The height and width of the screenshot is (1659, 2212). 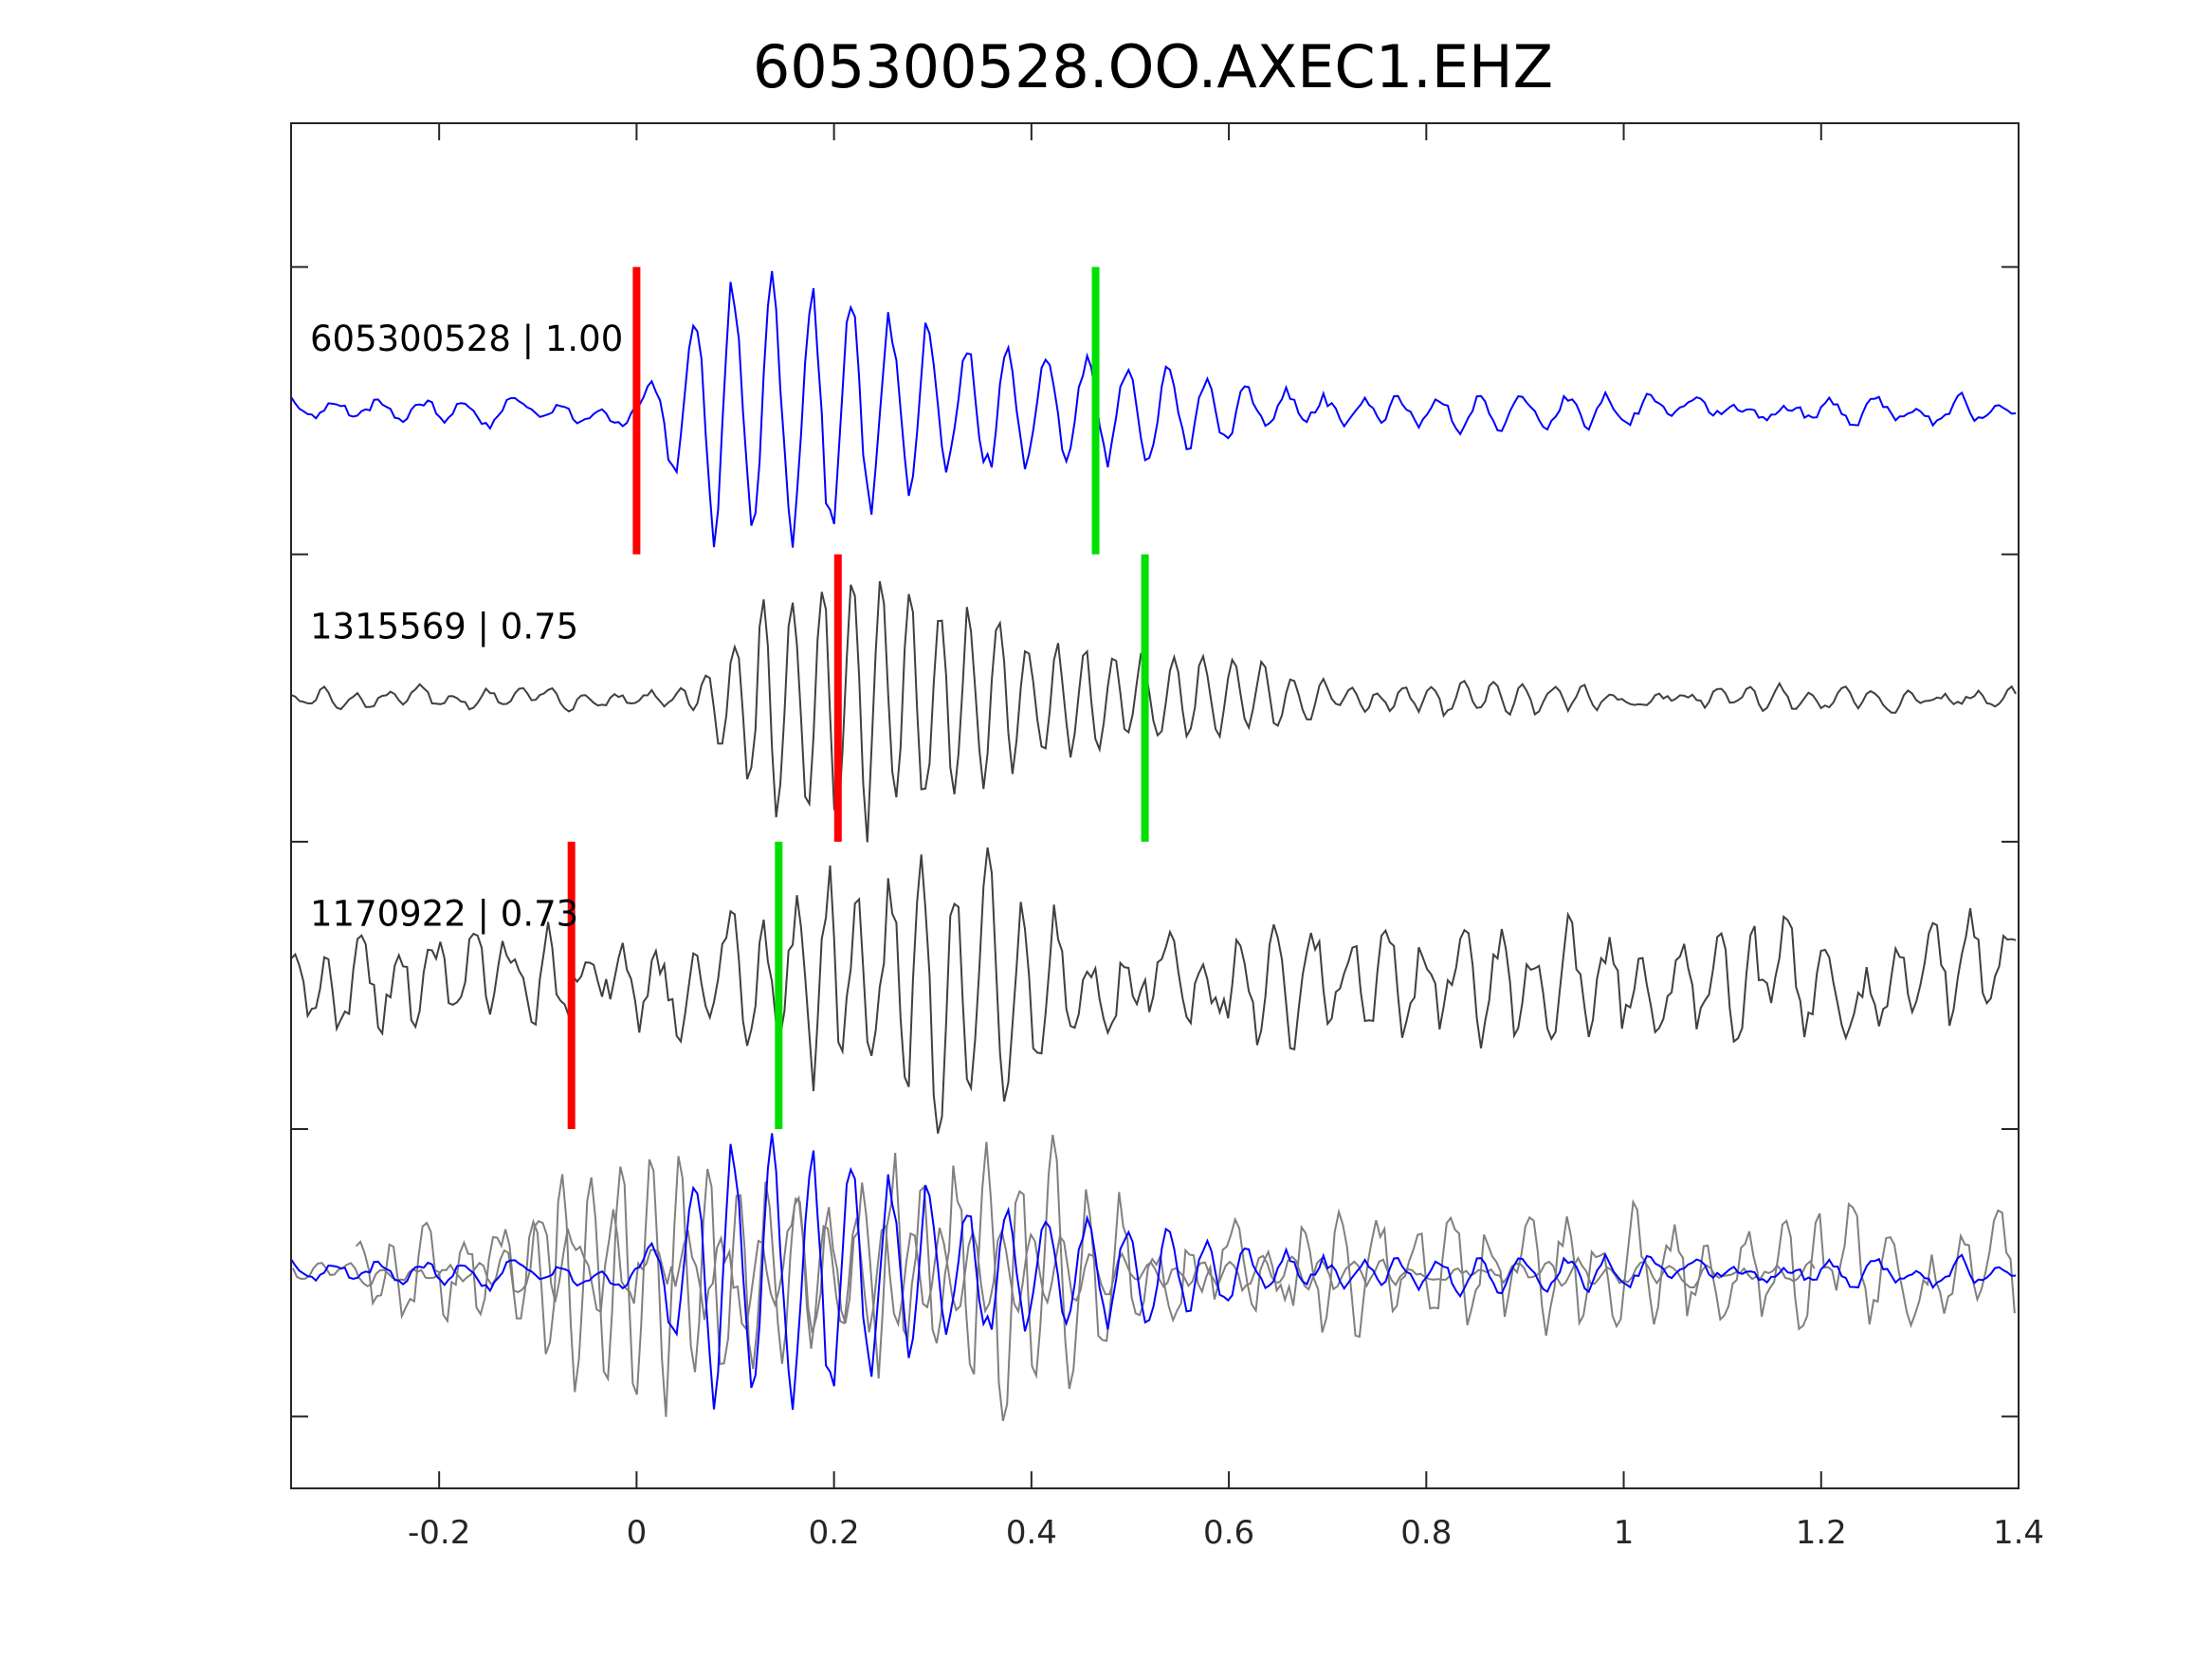 I want to click on x-tick-label: 1.2, so click(x=1821, y=1533).